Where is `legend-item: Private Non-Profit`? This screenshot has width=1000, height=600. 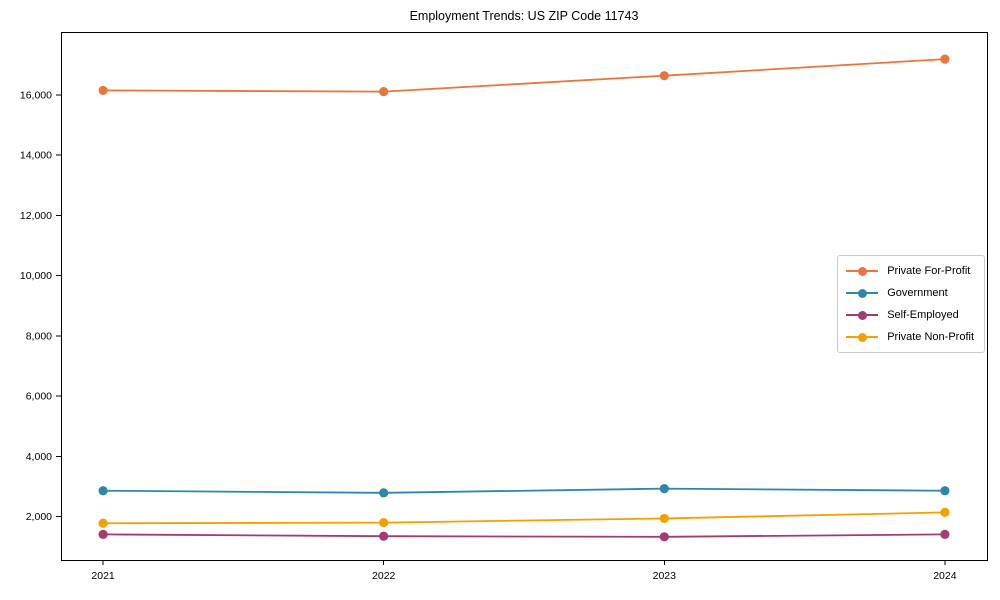
legend-item: Private Non-Profit is located at coordinates (910, 337).